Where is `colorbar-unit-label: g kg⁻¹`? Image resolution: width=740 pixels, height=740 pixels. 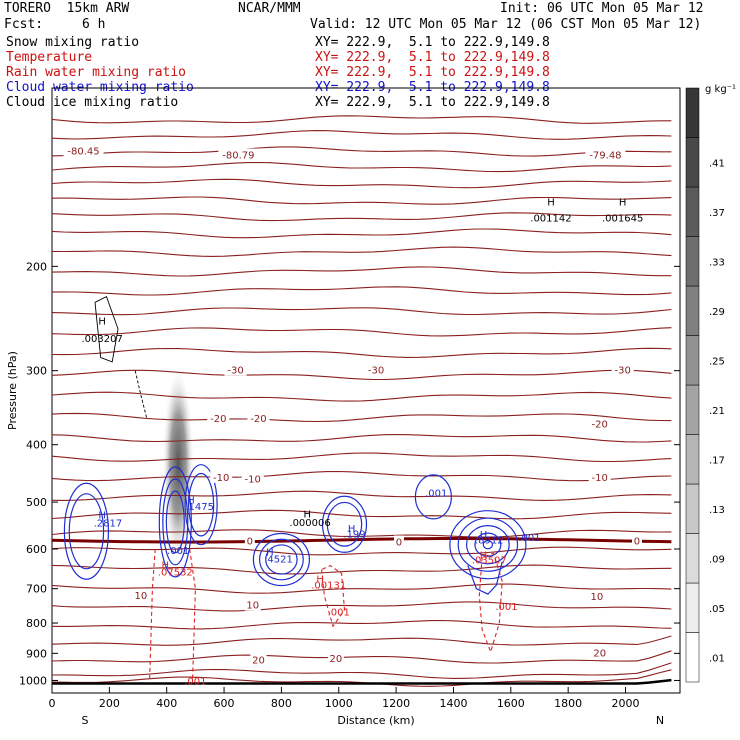 colorbar-unit-label: g kg⁻¹ is located at coordinates (720, 89).